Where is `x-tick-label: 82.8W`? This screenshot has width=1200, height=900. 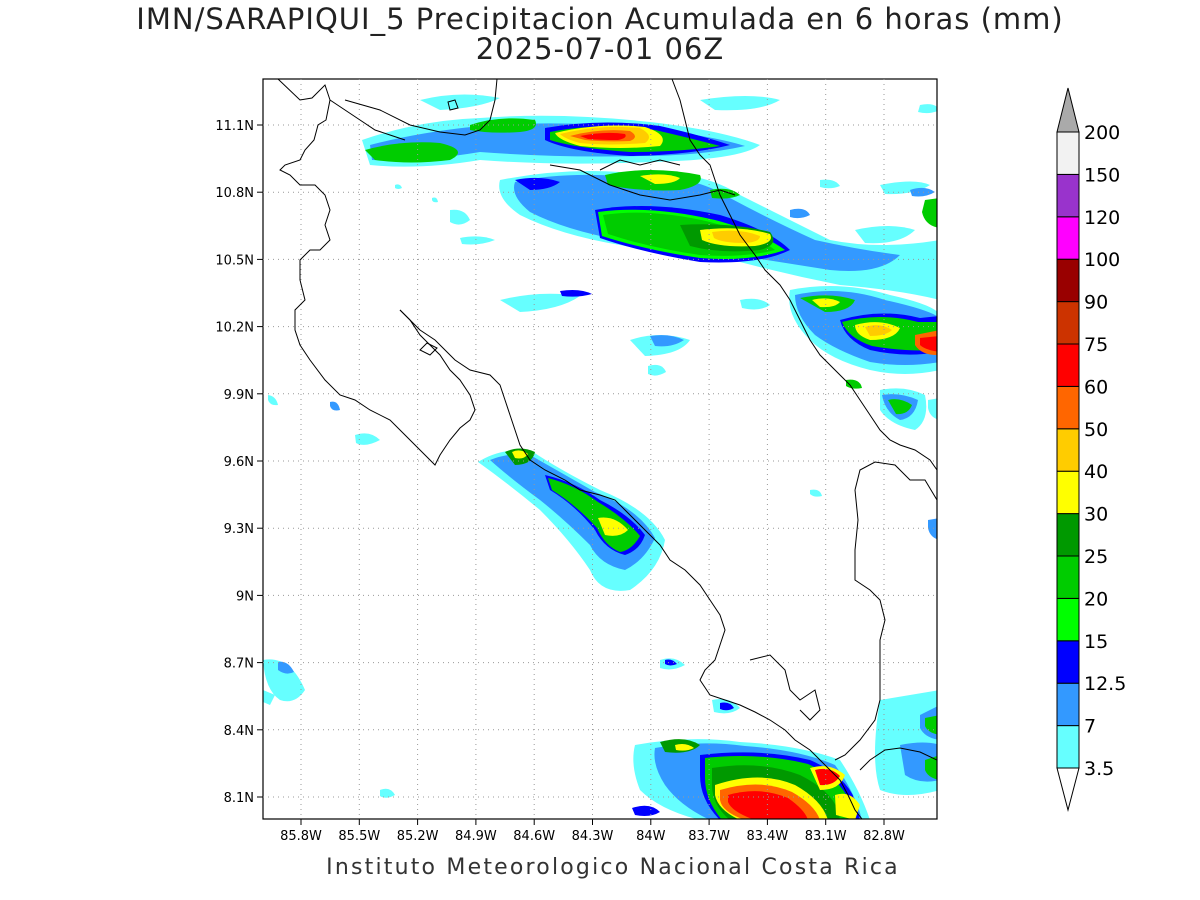 x-tick-label: 82.8W is located at coordinates (884, 836).